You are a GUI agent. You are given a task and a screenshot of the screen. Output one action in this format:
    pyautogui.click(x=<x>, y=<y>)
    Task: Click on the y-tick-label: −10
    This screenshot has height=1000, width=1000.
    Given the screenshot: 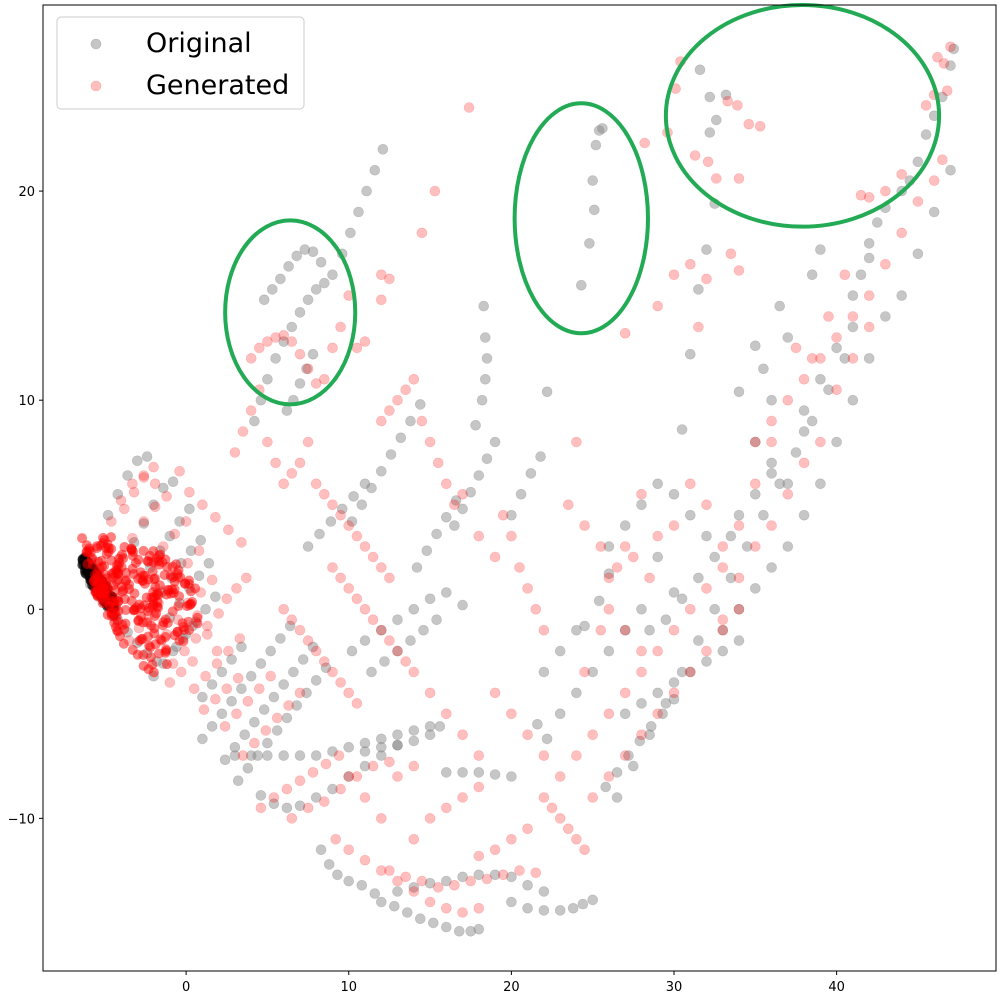 What is the action you would take?
    pyautogui.click(x=21, y=819)
    